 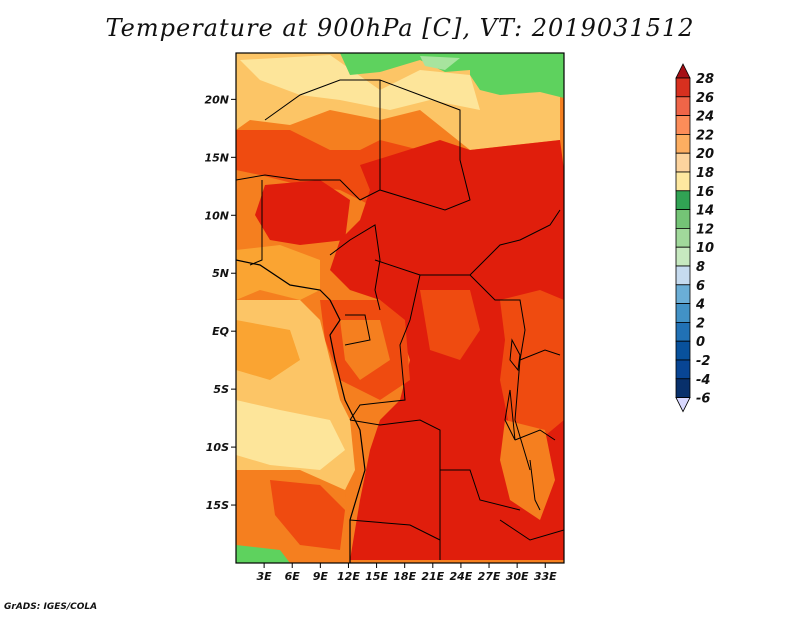 I want to click on colorbar-level-label: 0, so click(x=700, y=342).